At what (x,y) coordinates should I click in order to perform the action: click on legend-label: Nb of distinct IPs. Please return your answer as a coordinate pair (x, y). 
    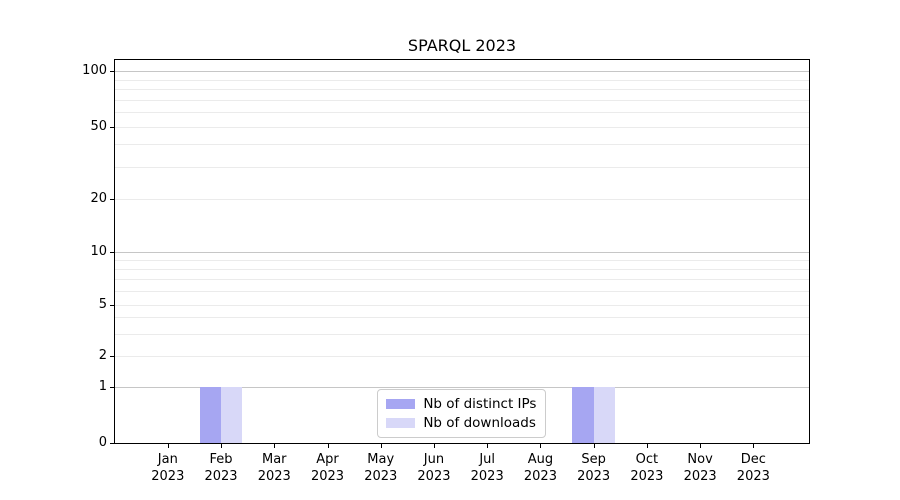
    Looking at the image, I should click on (480, 404).